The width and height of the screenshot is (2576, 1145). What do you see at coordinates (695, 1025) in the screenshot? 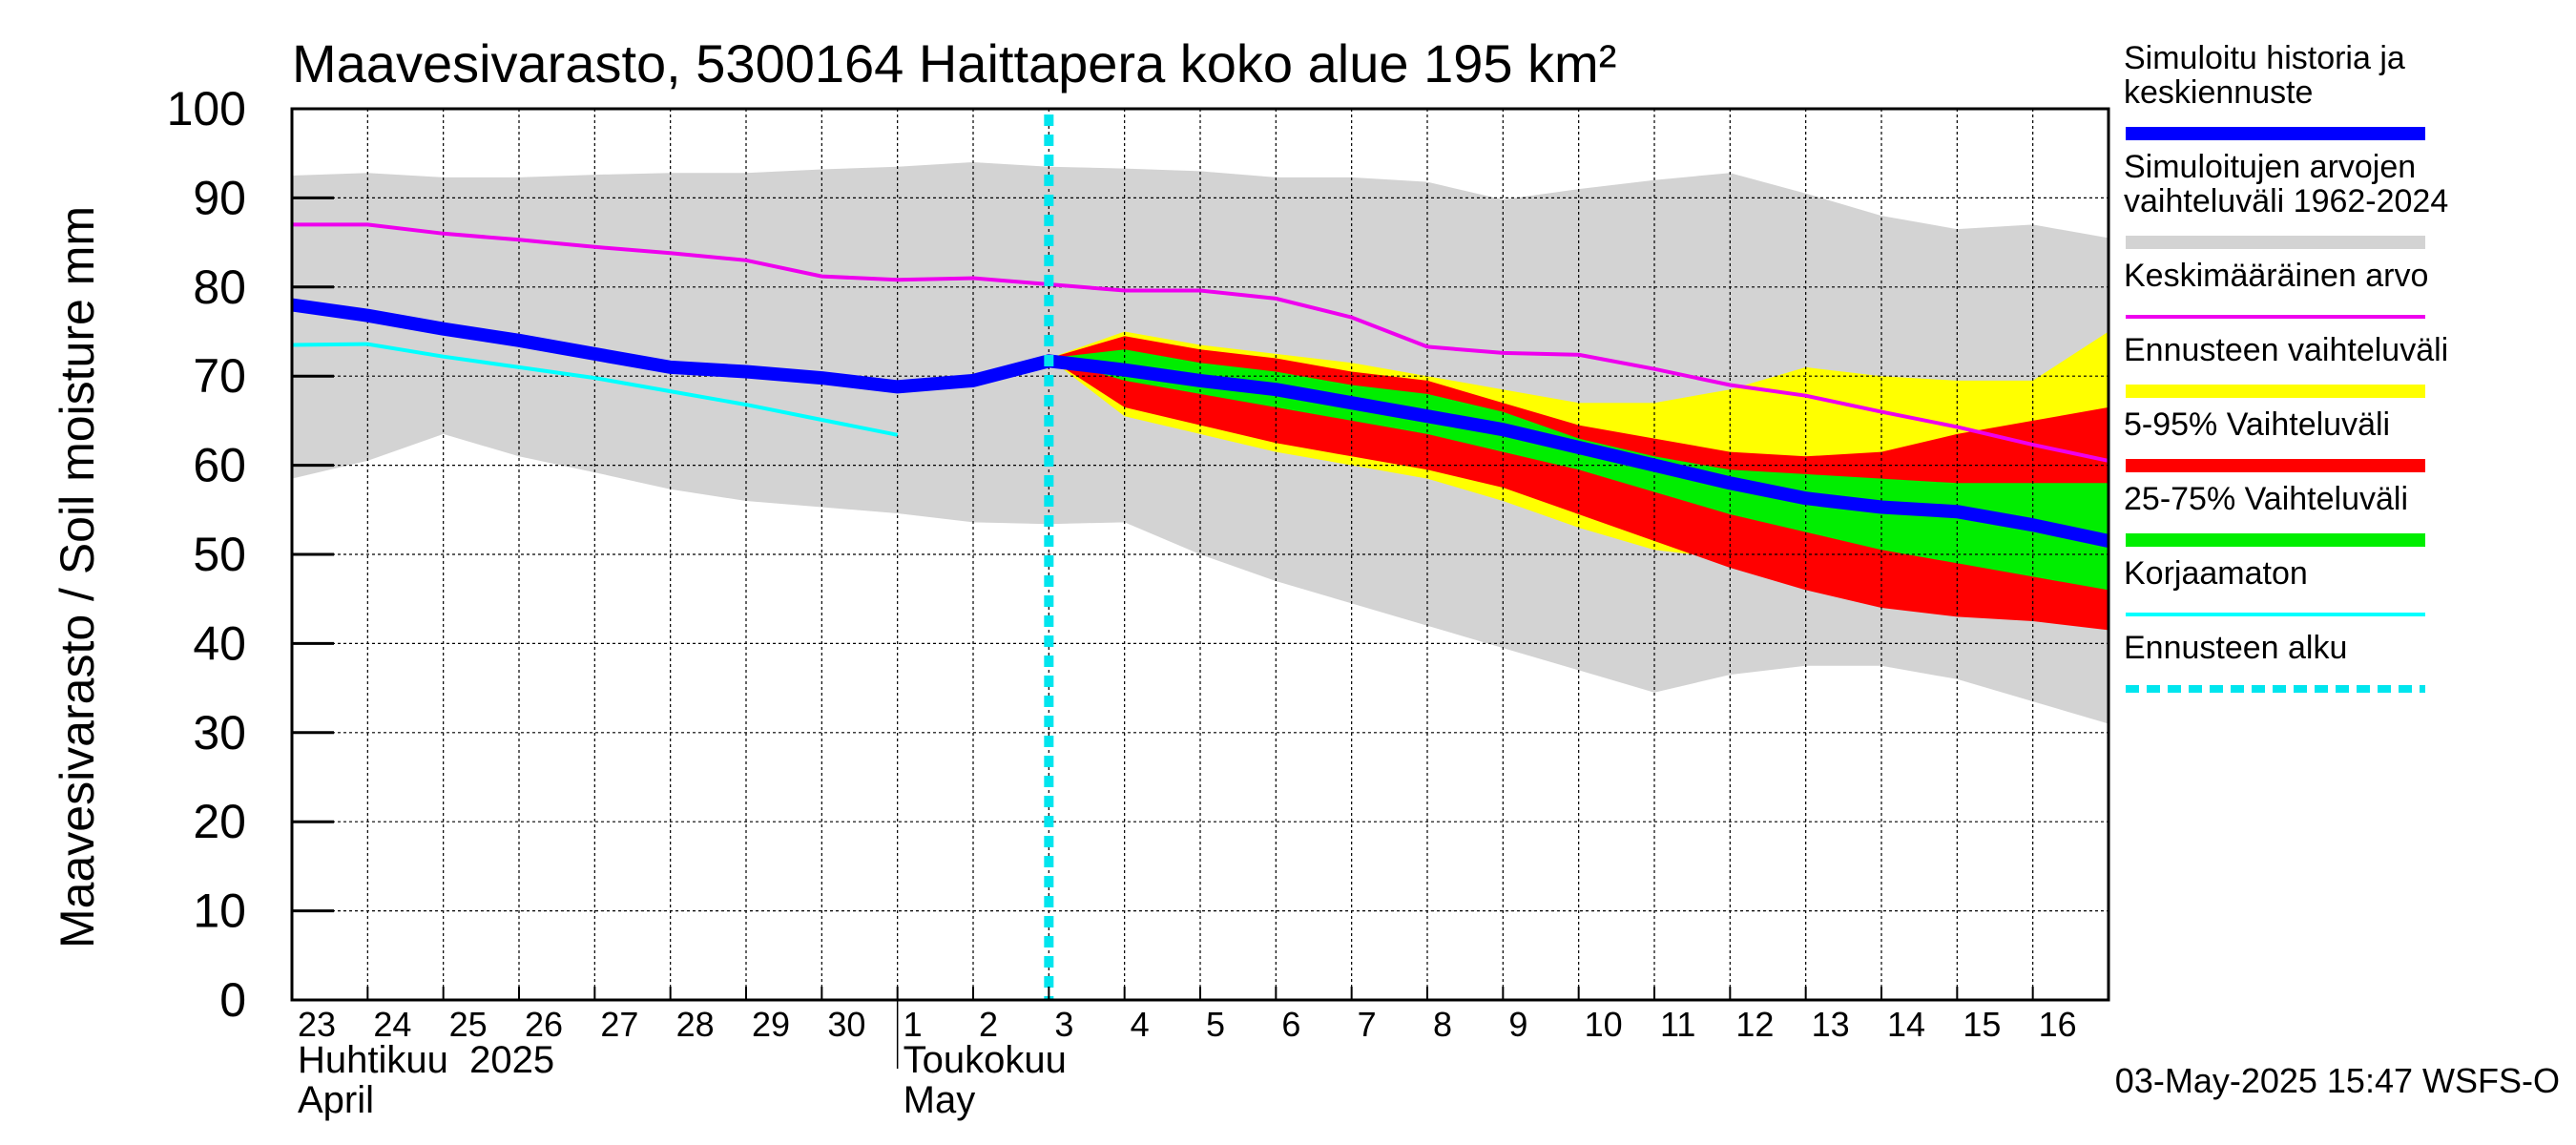
I see `x-day-label: 28` at bounding box center [695, 1025].